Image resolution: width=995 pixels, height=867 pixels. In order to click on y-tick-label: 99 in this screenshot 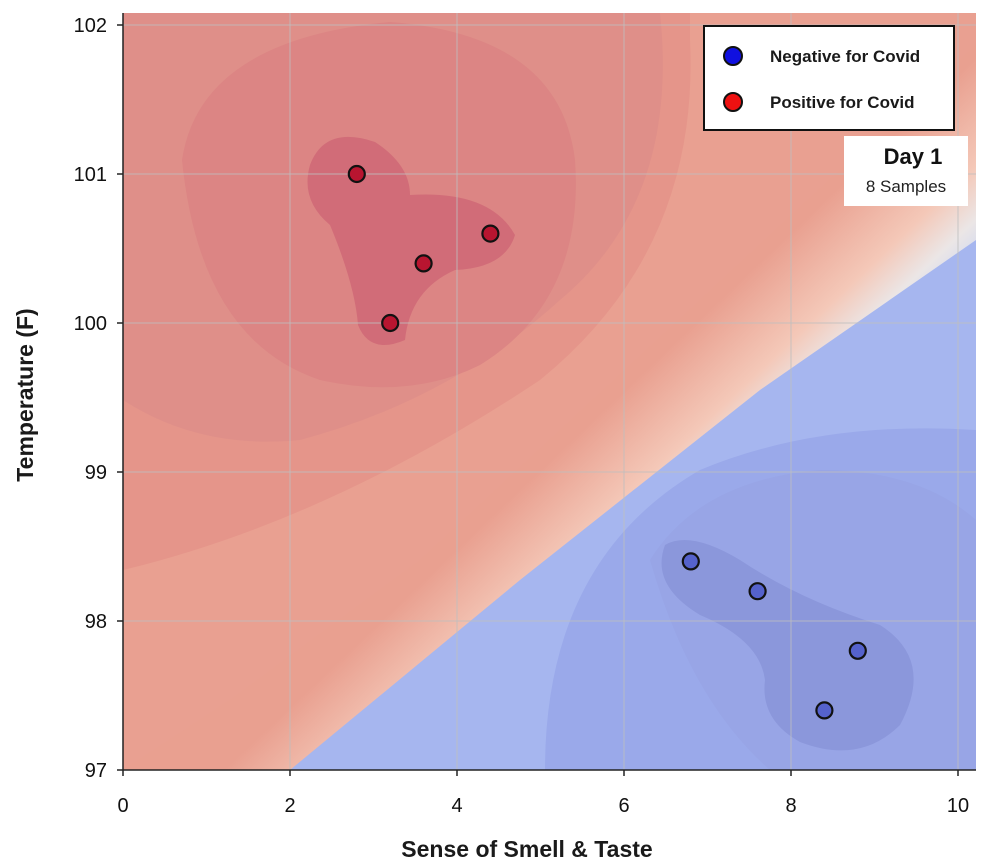, I will do `click(96, 473)`.